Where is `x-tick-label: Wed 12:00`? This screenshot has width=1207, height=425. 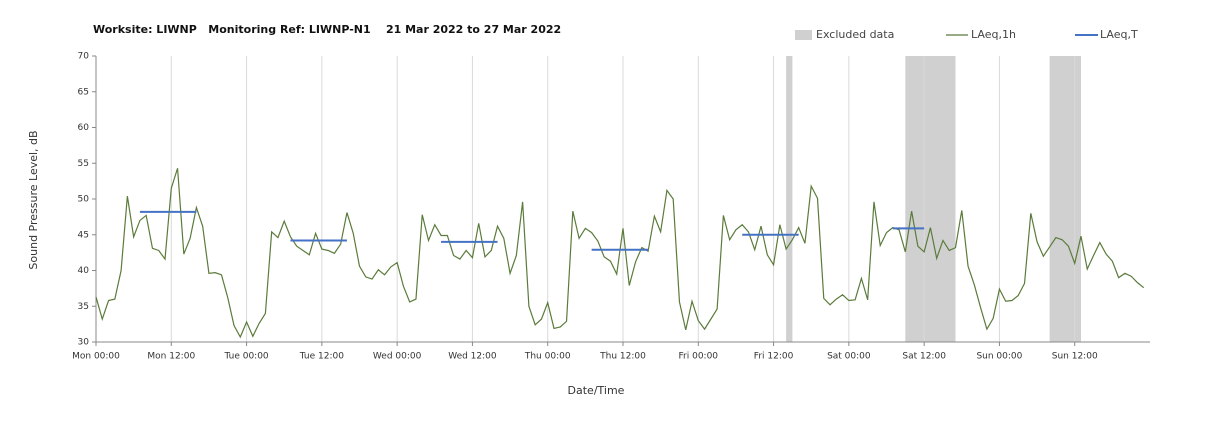 x-tick-label: Wed 12:00 is located at coordinates (472, 357).